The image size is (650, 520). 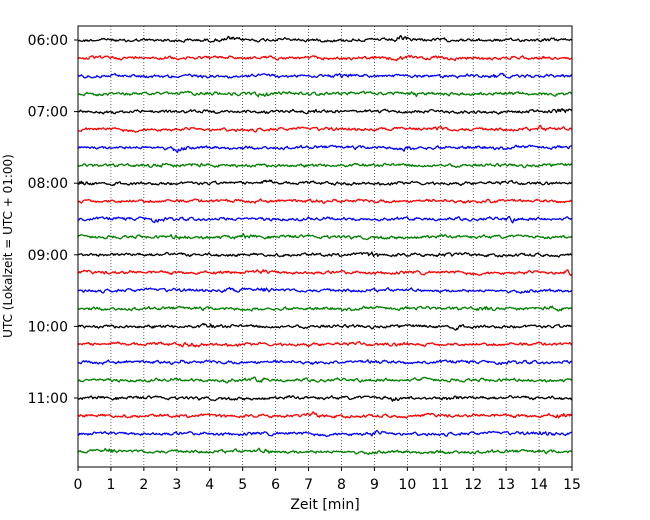 What do you see at coordinates (506, 485) in the screenshot?
I see `x-tick-label: 13` at bounding box center [506, 485].